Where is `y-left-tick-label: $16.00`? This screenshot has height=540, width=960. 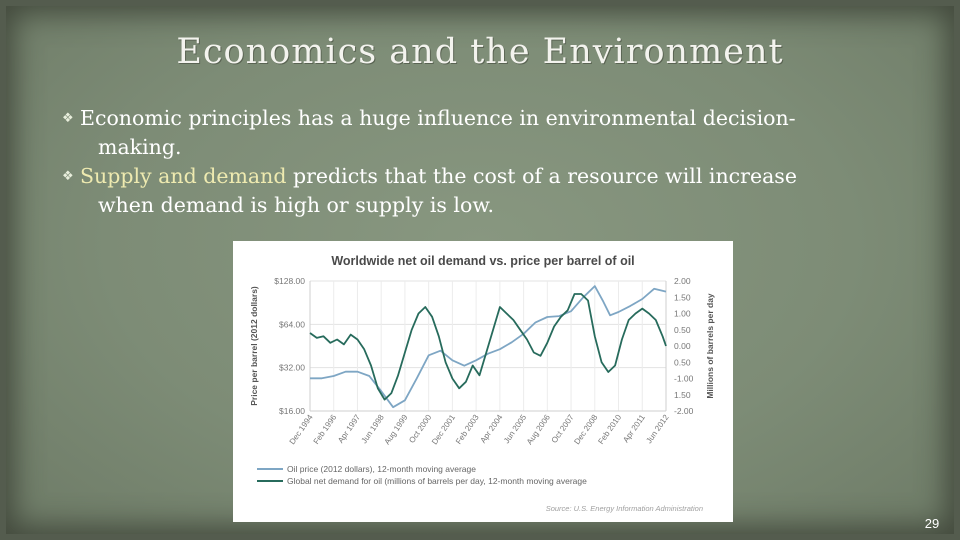
y-left-tick-label: $16.00 is located at coordinates (292, 411).